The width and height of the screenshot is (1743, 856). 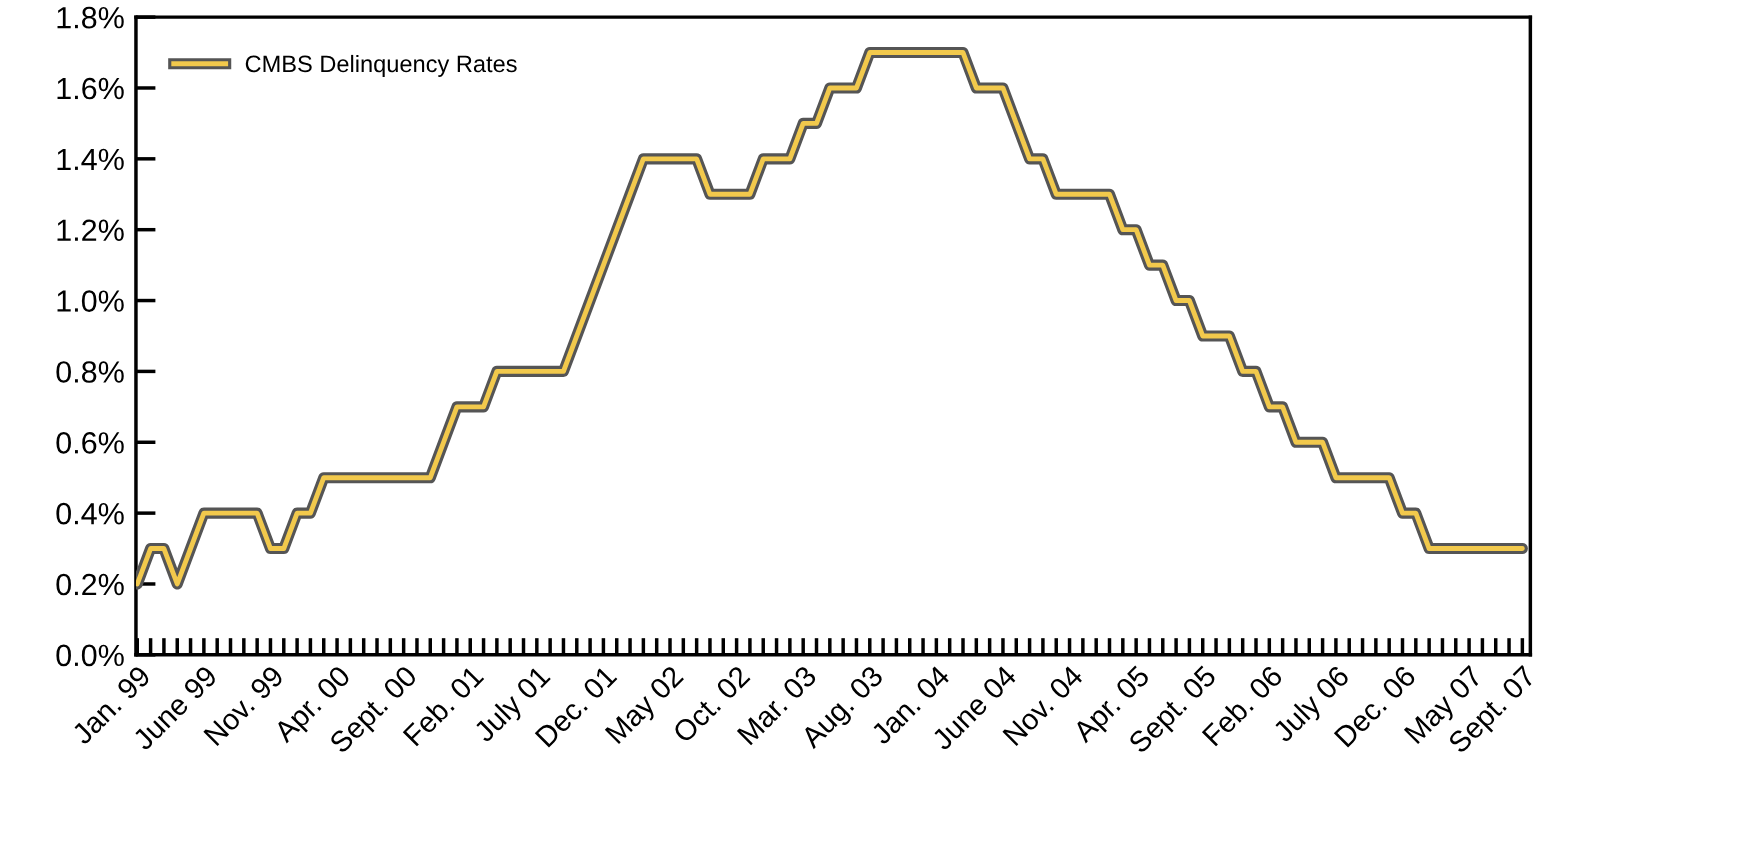 What do you see at coordinates (90, 301) in the screenshot?
I see `y-tick-label: 1.0%` at bounding box center [90, 301].